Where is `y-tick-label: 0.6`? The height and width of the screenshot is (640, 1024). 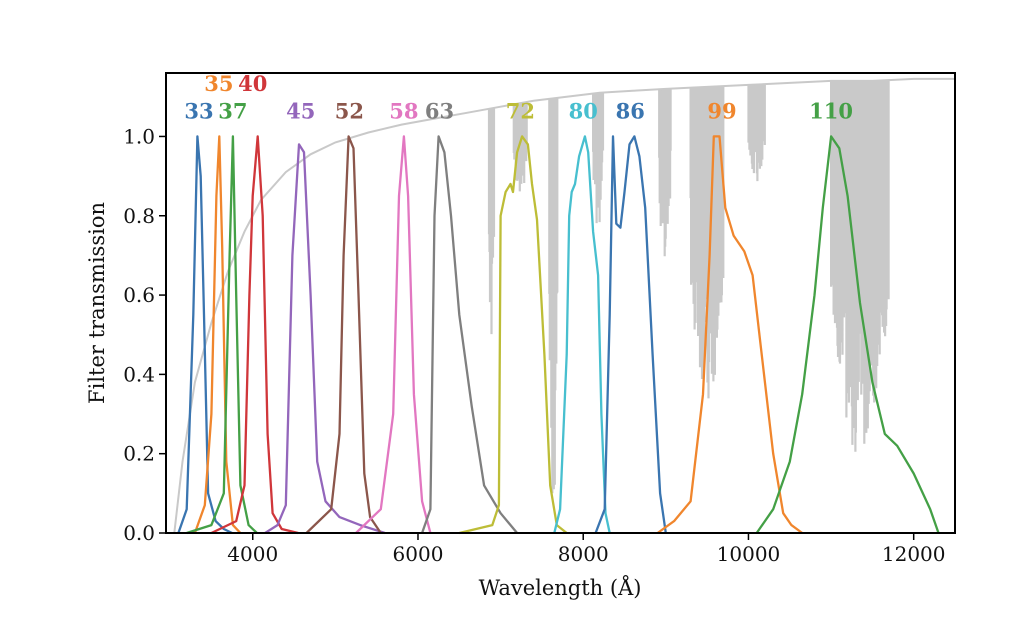 y-tick-label: 0.6 is located at coordinates (139, 295).